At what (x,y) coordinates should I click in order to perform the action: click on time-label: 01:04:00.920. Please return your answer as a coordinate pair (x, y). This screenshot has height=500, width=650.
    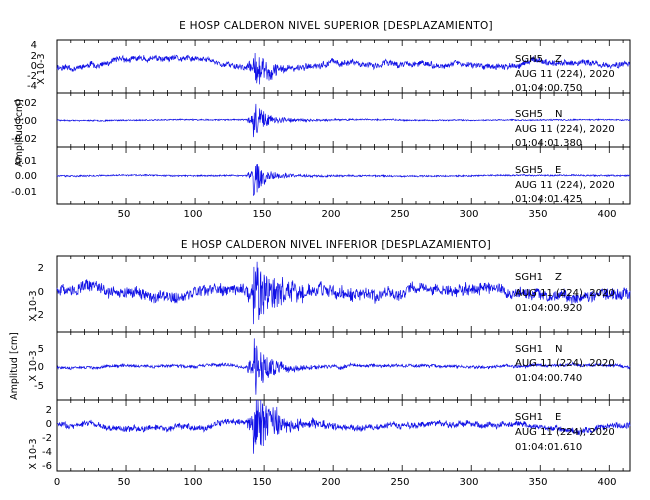
    Looking at the image, I should click on (548, 308).